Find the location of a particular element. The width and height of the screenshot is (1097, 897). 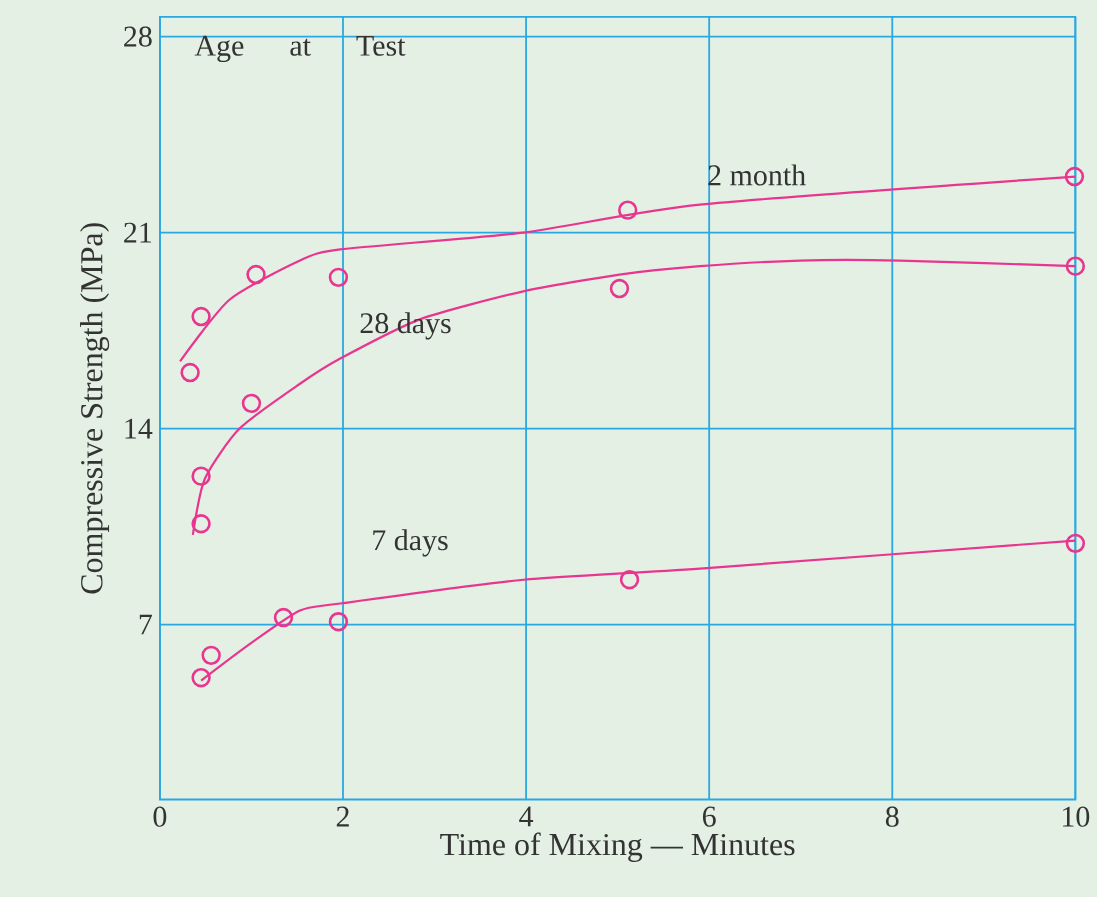

x-tick-label: 2 is located at coordinates (342, 816).